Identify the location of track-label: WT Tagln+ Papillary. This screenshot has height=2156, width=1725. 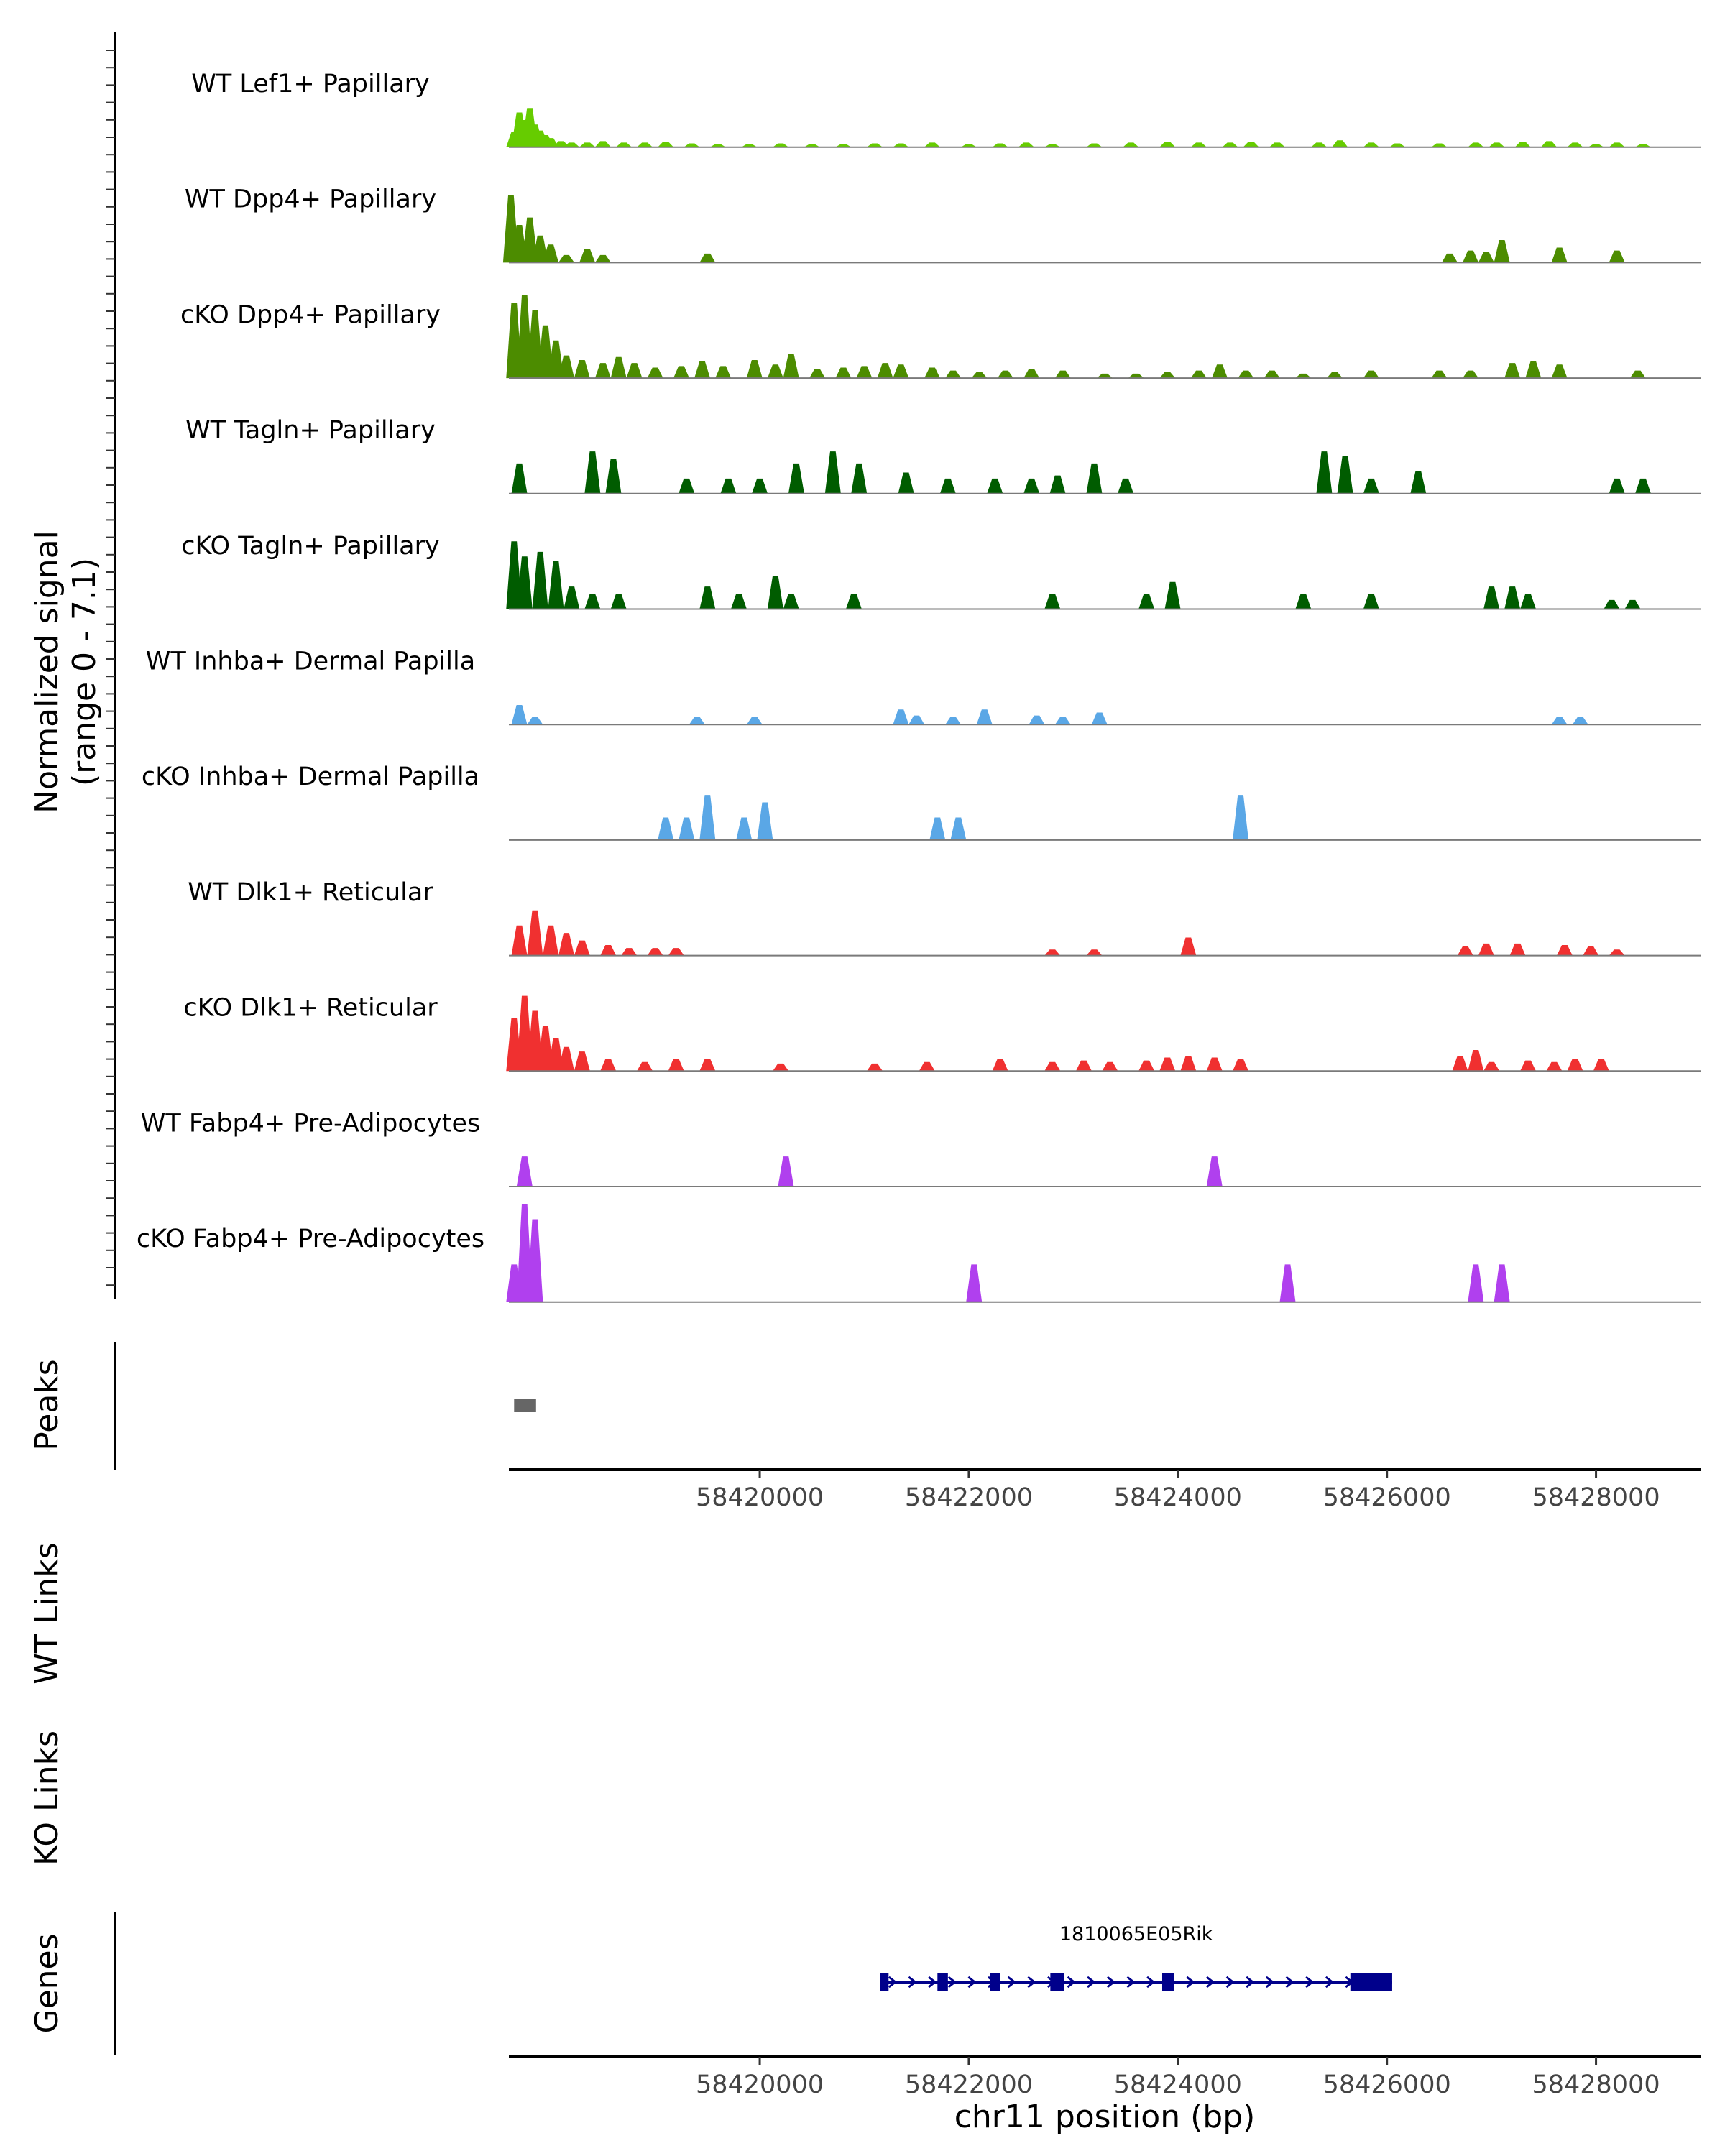
(310, 430).